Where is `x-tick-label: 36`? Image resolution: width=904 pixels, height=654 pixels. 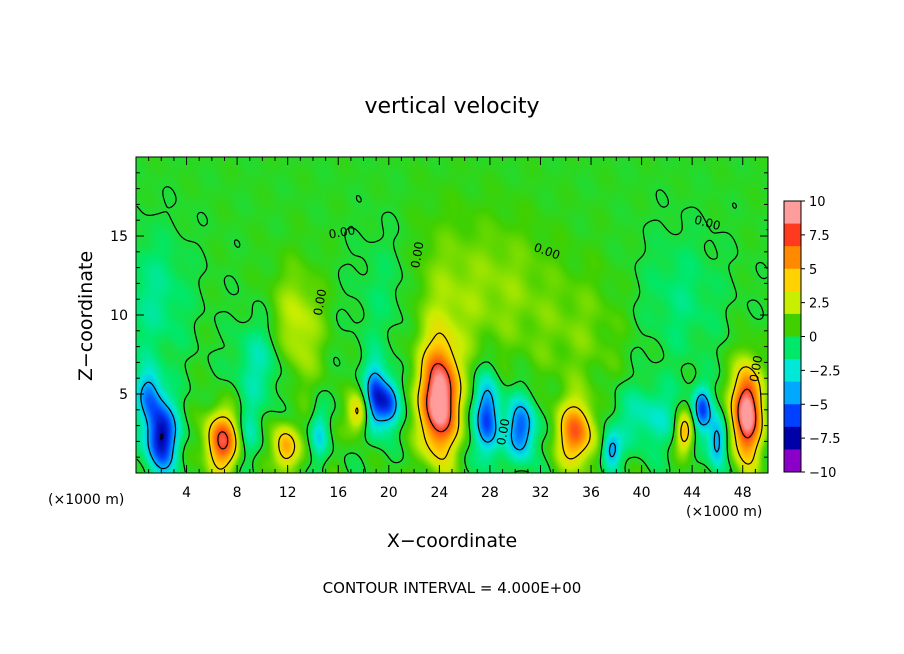
x-tick-label: 36 is located at coordinates (591, 493).